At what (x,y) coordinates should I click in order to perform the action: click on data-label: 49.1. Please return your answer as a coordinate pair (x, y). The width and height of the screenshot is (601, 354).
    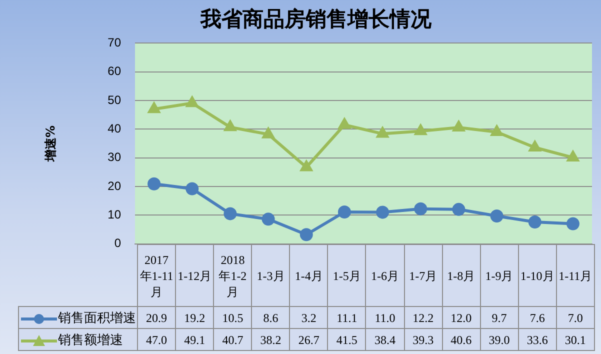
    Looking at the image, I should click on (195, 339).